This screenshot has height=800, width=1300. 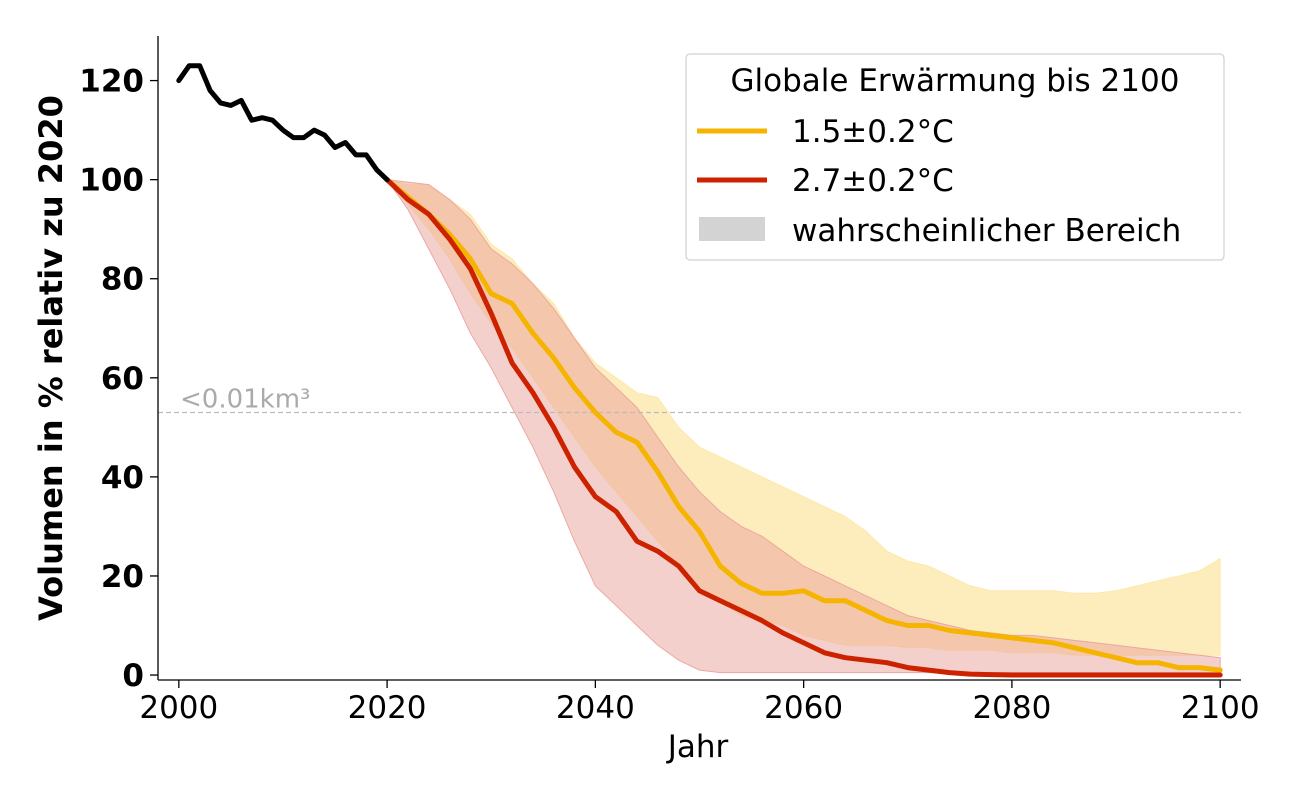 What do you see at coordinates (595, 708) in the screenshot?
I see `x-tick-label: 2040` at bounding box center [595, 708].